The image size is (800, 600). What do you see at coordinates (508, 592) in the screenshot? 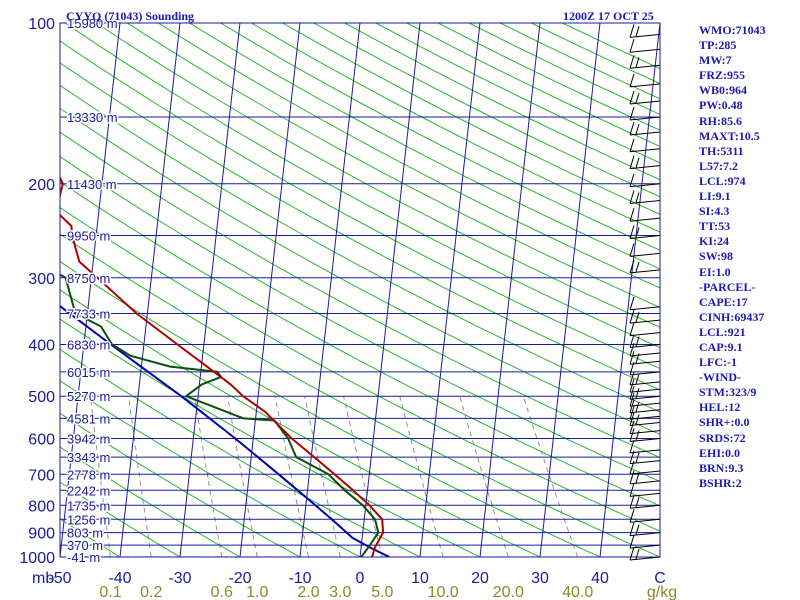
I see `mixing-ratio-label: 20.0` at bounding box center [508, 592].